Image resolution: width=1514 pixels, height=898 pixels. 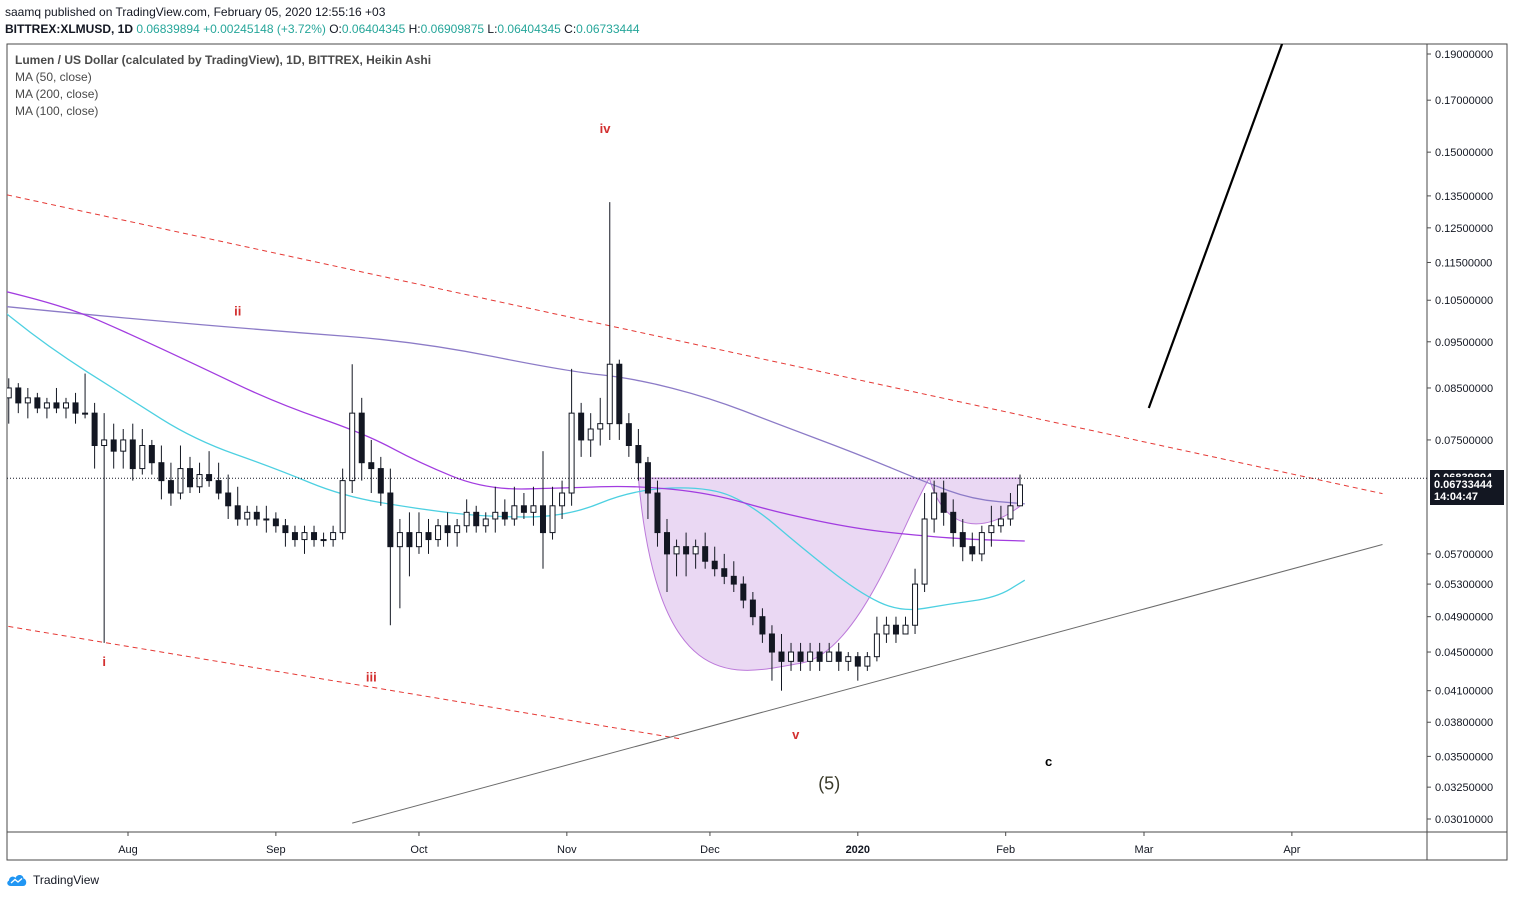 I want to click on price-tick-label: 0.03500000, so click(x=1464, y=757).